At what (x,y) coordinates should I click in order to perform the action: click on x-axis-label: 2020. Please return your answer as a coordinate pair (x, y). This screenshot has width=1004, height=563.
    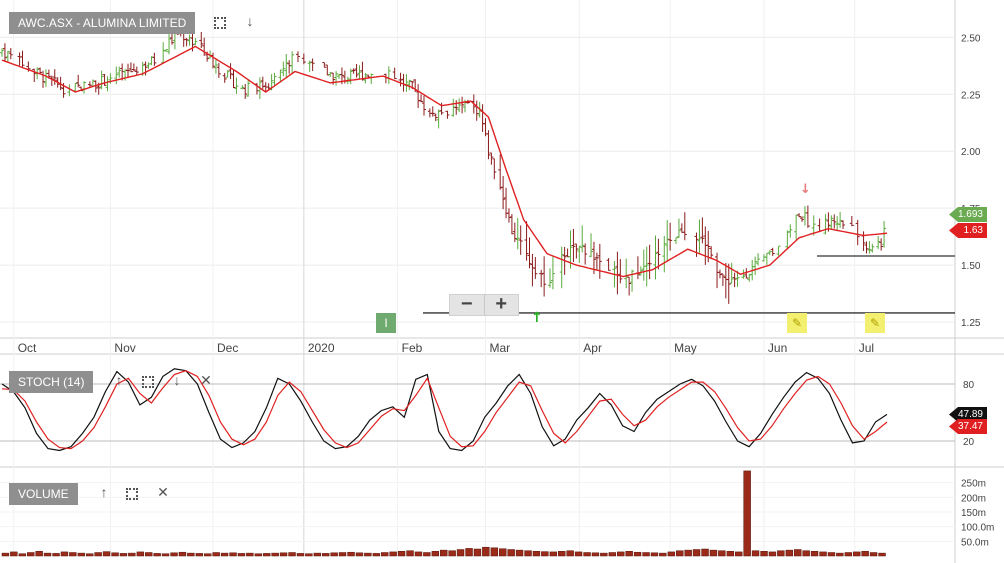
    Looking at the image, I should click on (321, 348).